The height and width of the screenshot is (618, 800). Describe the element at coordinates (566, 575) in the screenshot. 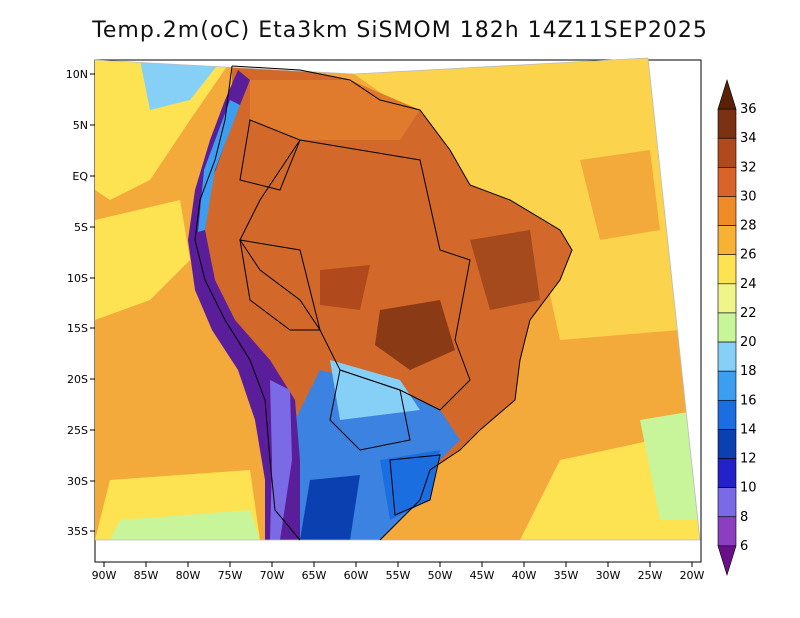

I see `lon-label: 35W` at that location.